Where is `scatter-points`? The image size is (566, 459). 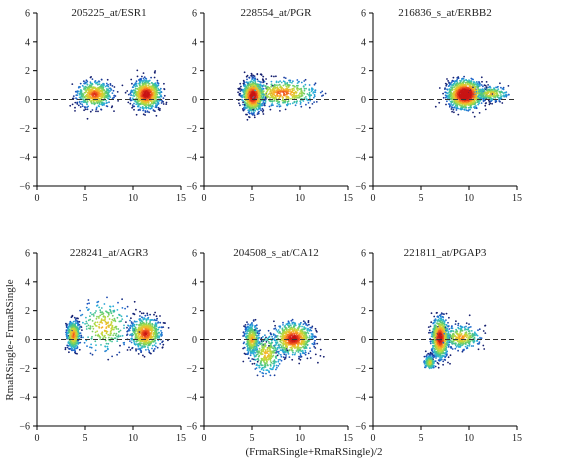 scatter-points is located at coordinates (472, 96).